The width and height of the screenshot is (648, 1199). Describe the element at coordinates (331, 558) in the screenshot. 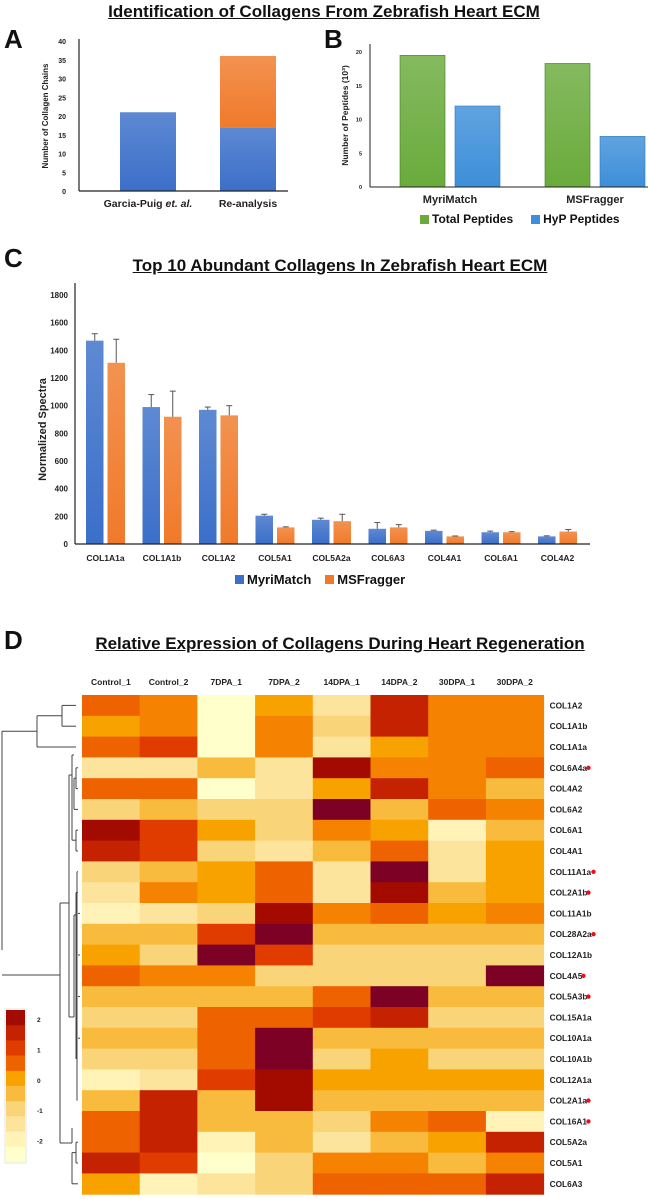

I see `x-tick-label: COL5A2a` at that location.